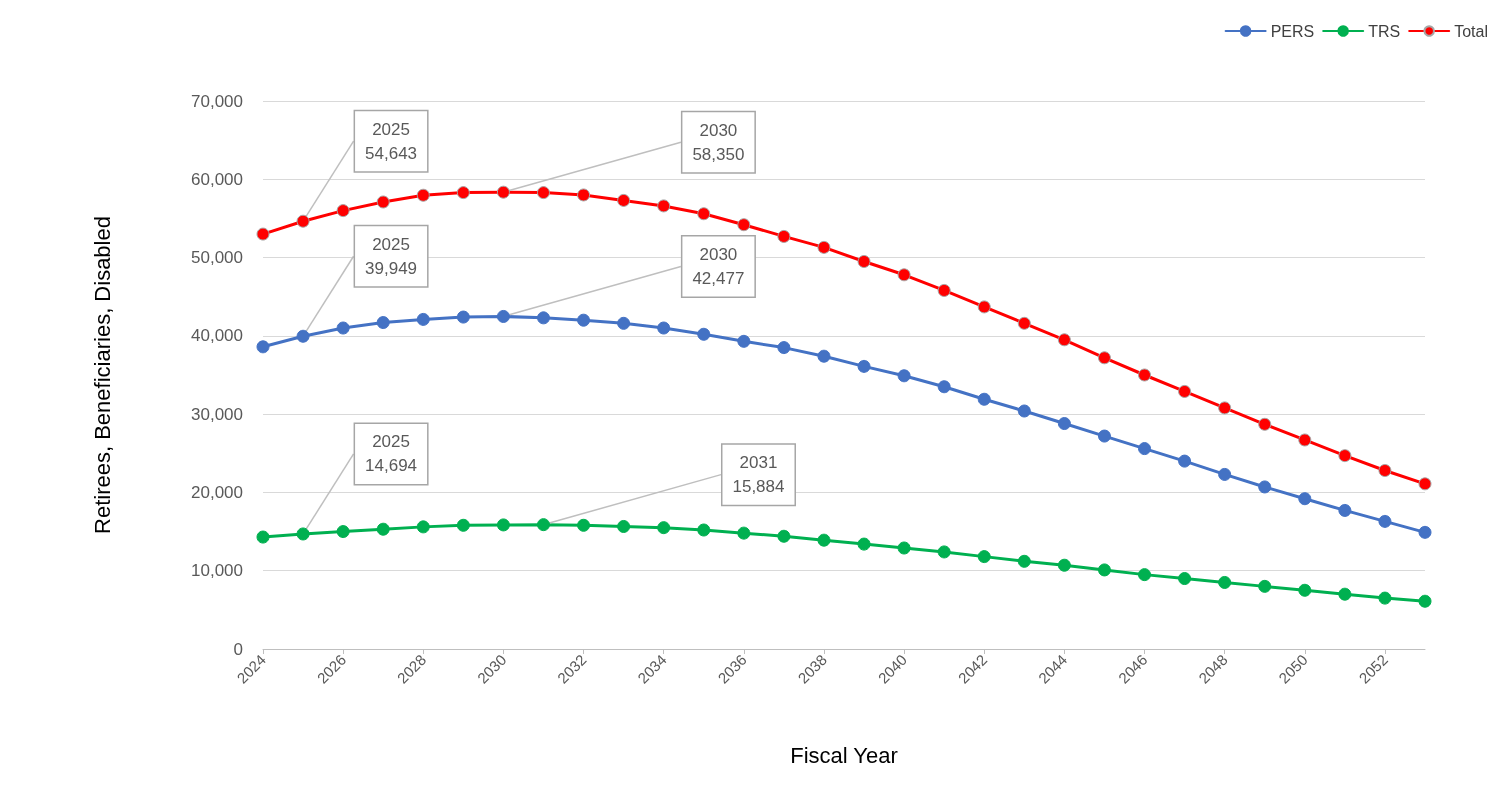  Describe the element at coordinates (217, 414) in the screenshot. I see `y-tick-label: 30,000` at that location.